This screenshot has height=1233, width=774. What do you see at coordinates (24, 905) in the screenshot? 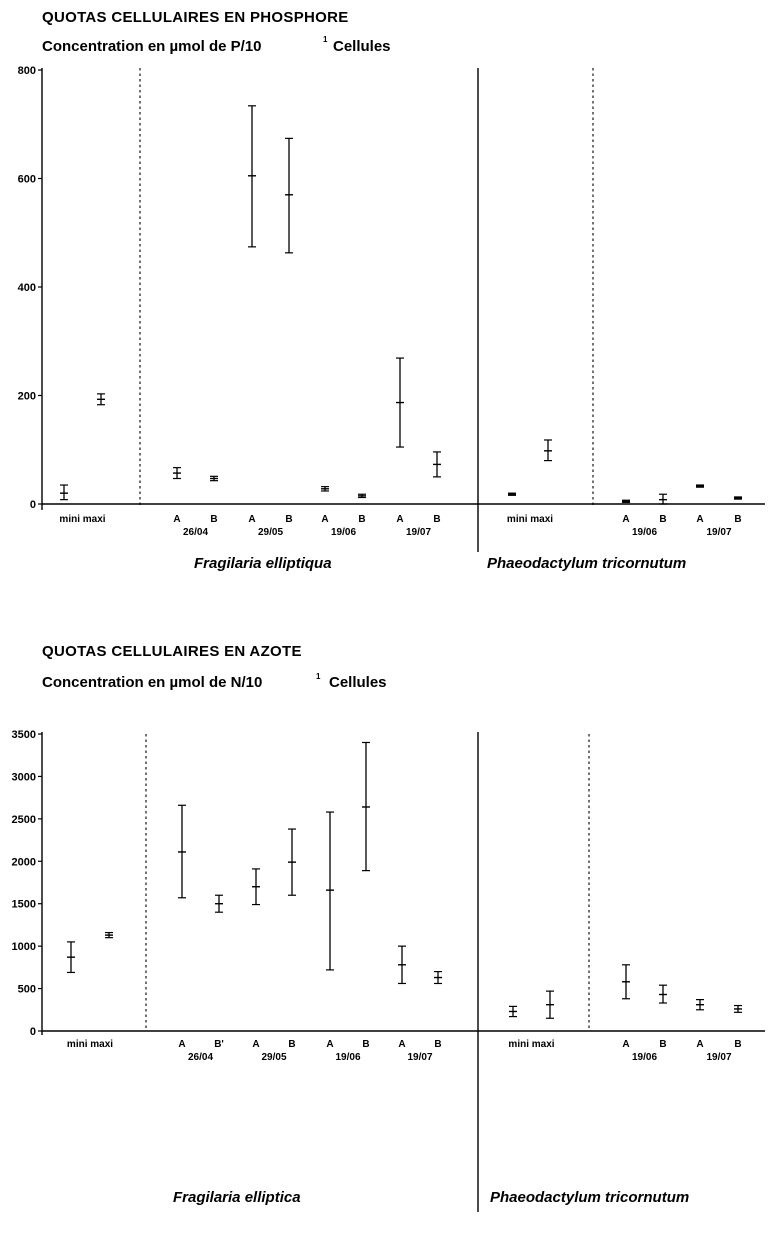
I see `y-tick-label: 1500` at bounding box center [24, 905].